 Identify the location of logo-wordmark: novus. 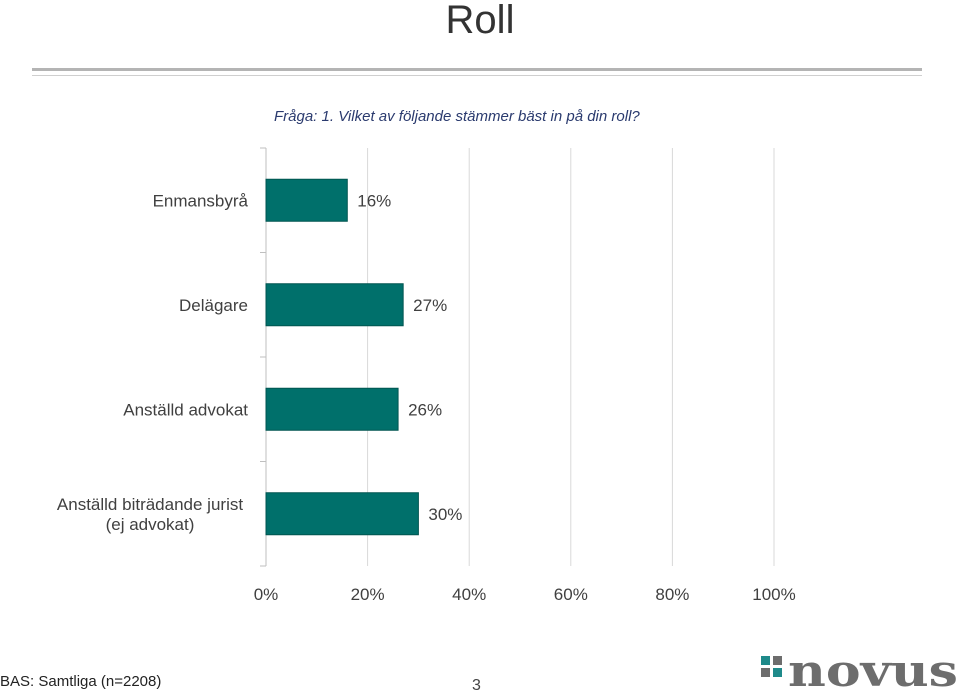
(873, 672).